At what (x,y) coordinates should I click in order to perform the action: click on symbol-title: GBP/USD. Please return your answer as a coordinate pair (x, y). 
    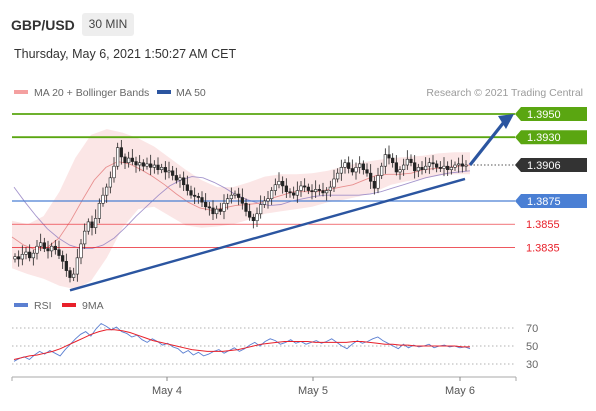
    Looking at the image, I should click on (43, 25).